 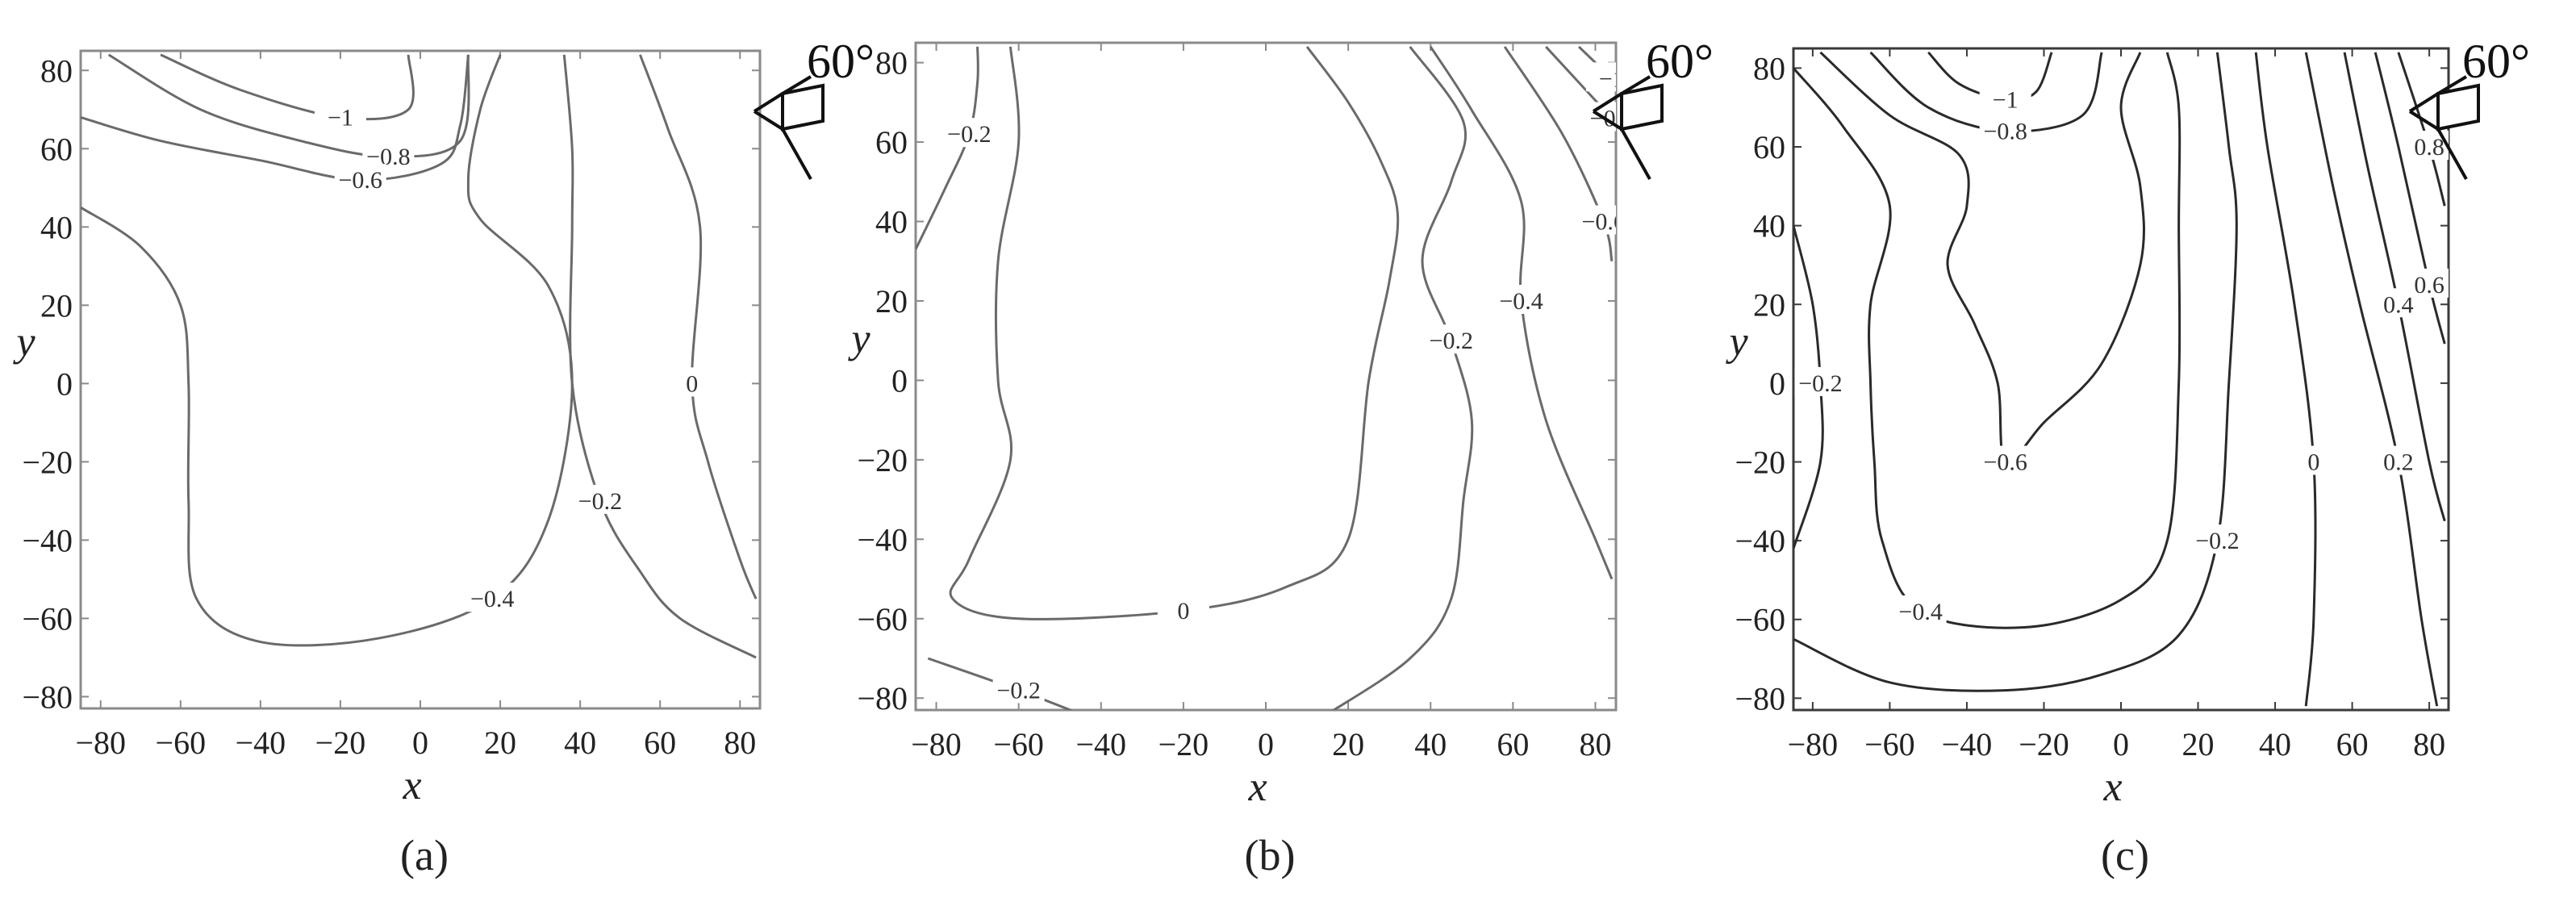 I want to click on contour-level-label: −0.8, so click(x=2005, y=132).